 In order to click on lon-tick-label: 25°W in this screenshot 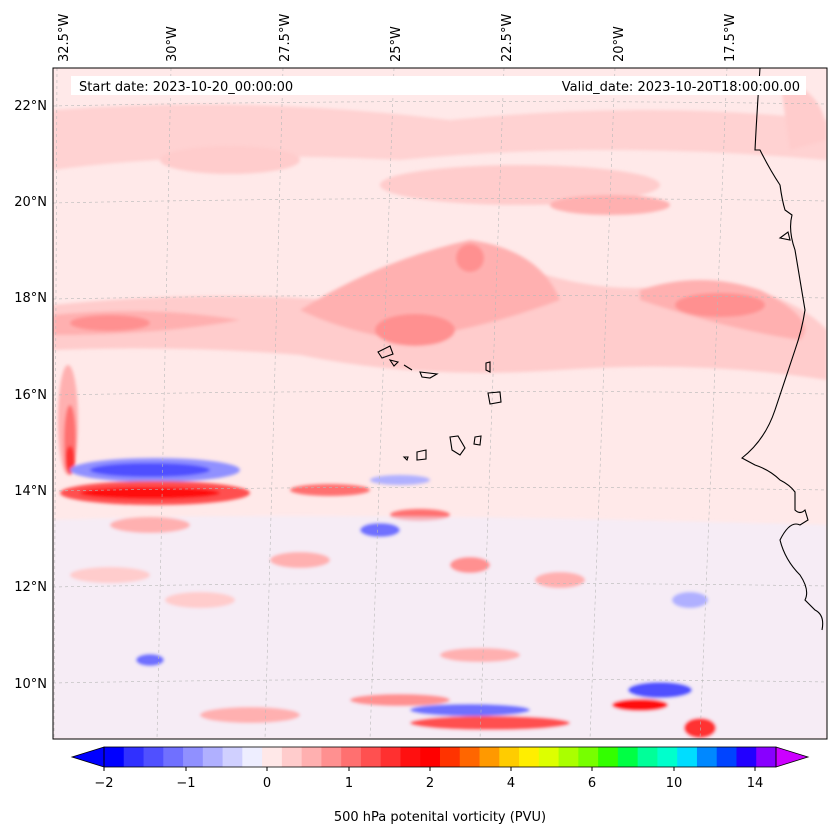, I will do `click(396, 44)`.